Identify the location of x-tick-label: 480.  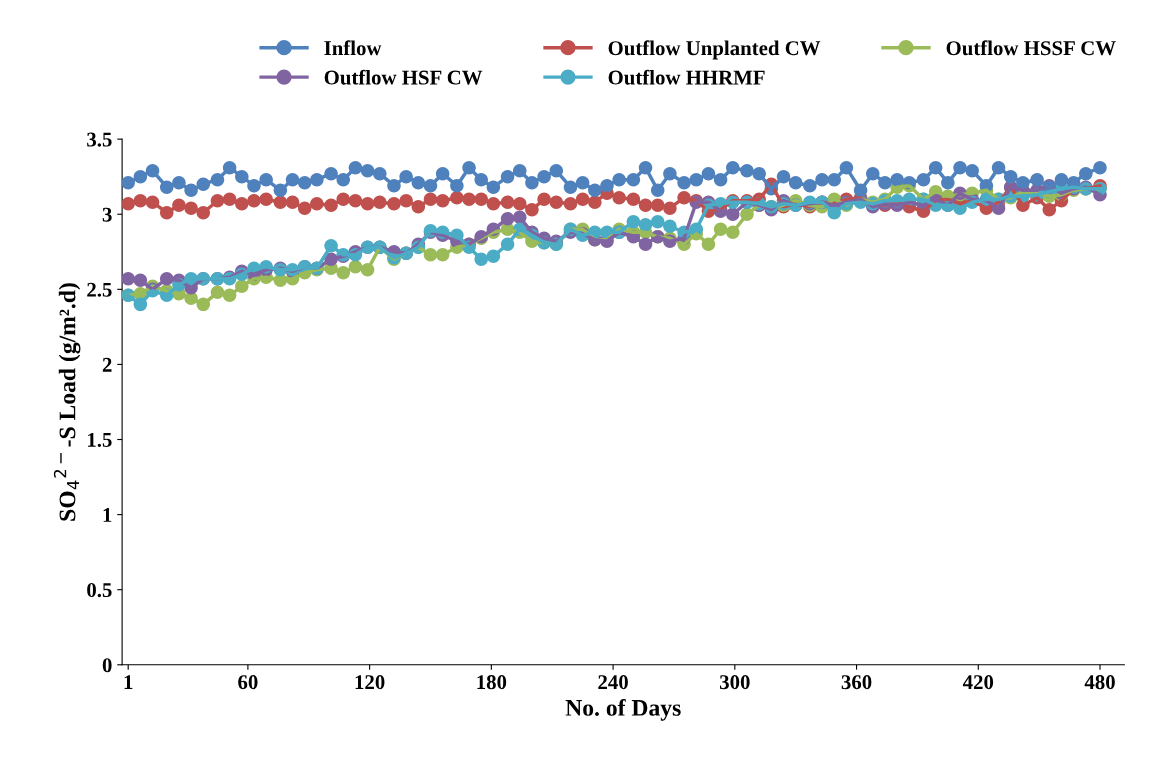
(1099, 682).